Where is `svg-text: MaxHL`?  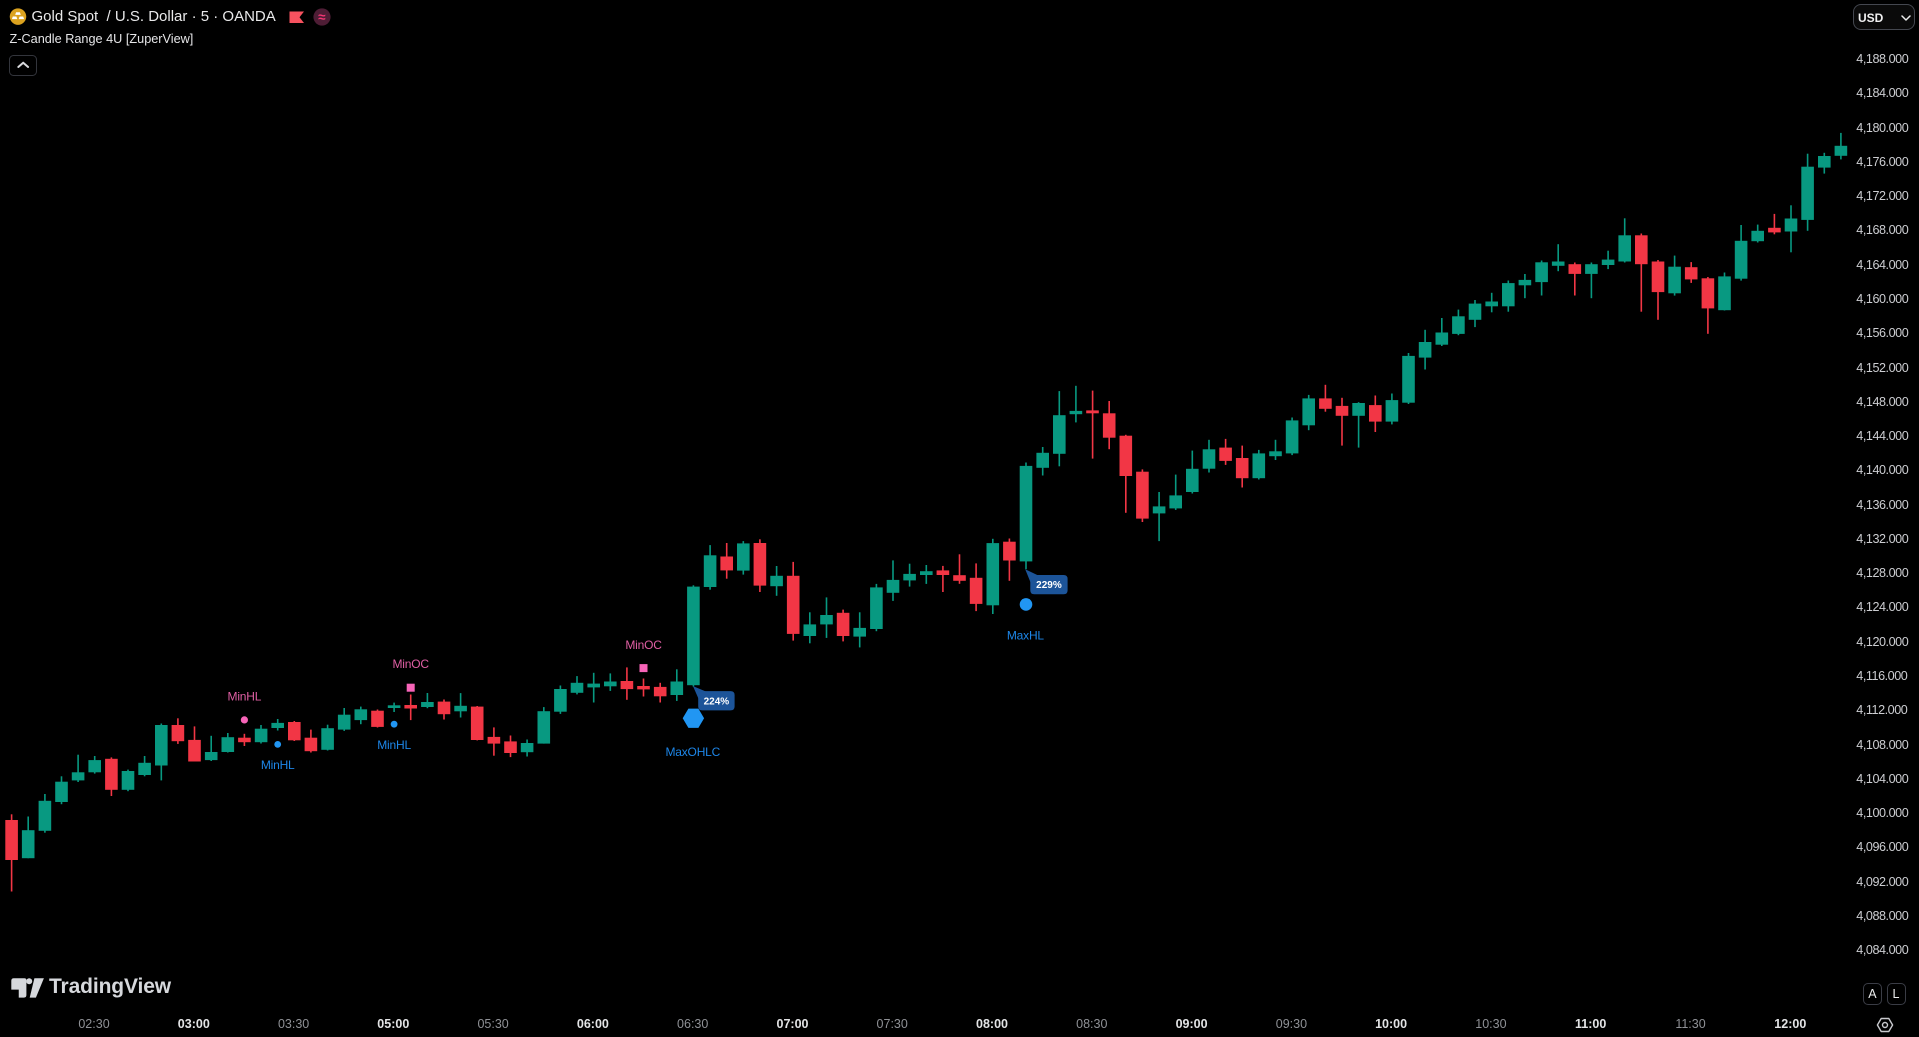 svg-text: MaxHL is located at coordinates (1026, 636).